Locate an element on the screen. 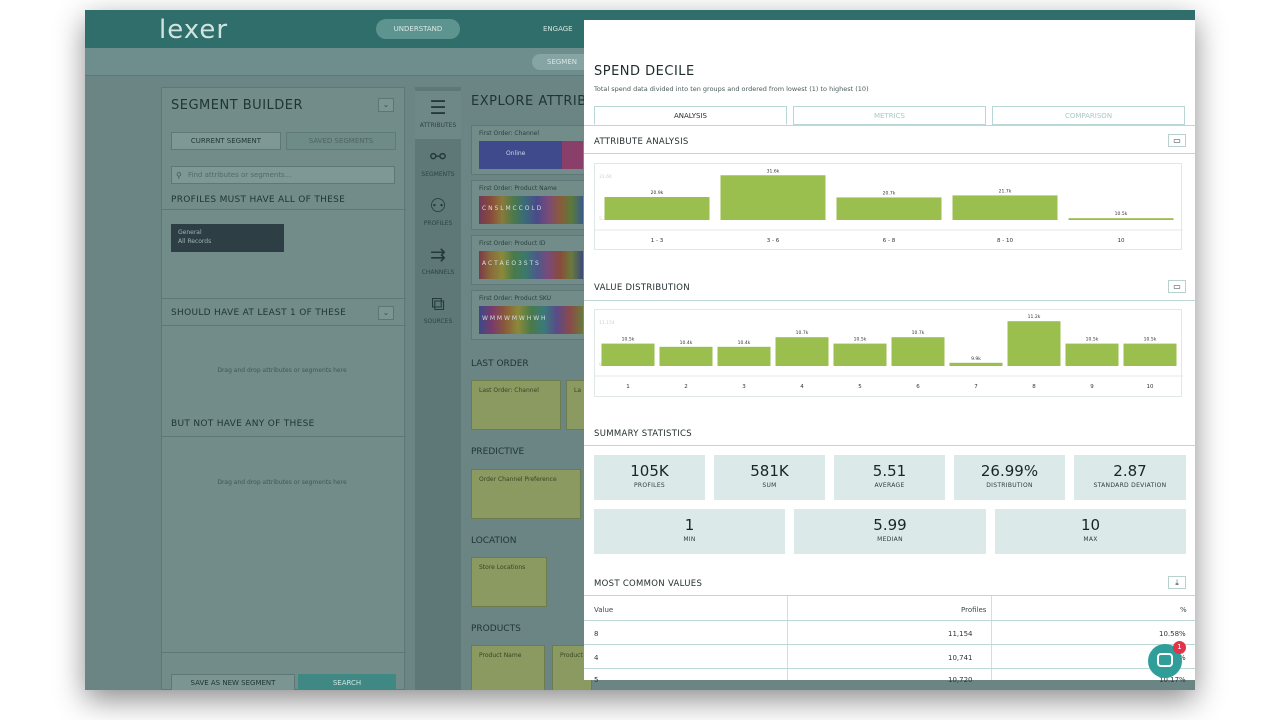 Image resolution: width=1280 pixels, height=720 pixels. x-tick-label: 6 - 8 is located at coordinates (889, 241).